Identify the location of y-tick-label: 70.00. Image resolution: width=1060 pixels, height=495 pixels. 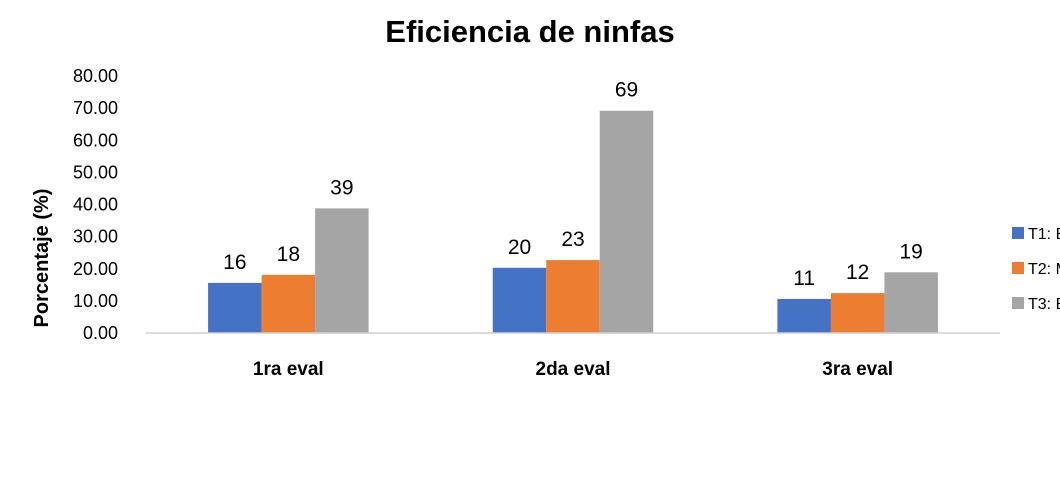
(95, 108).